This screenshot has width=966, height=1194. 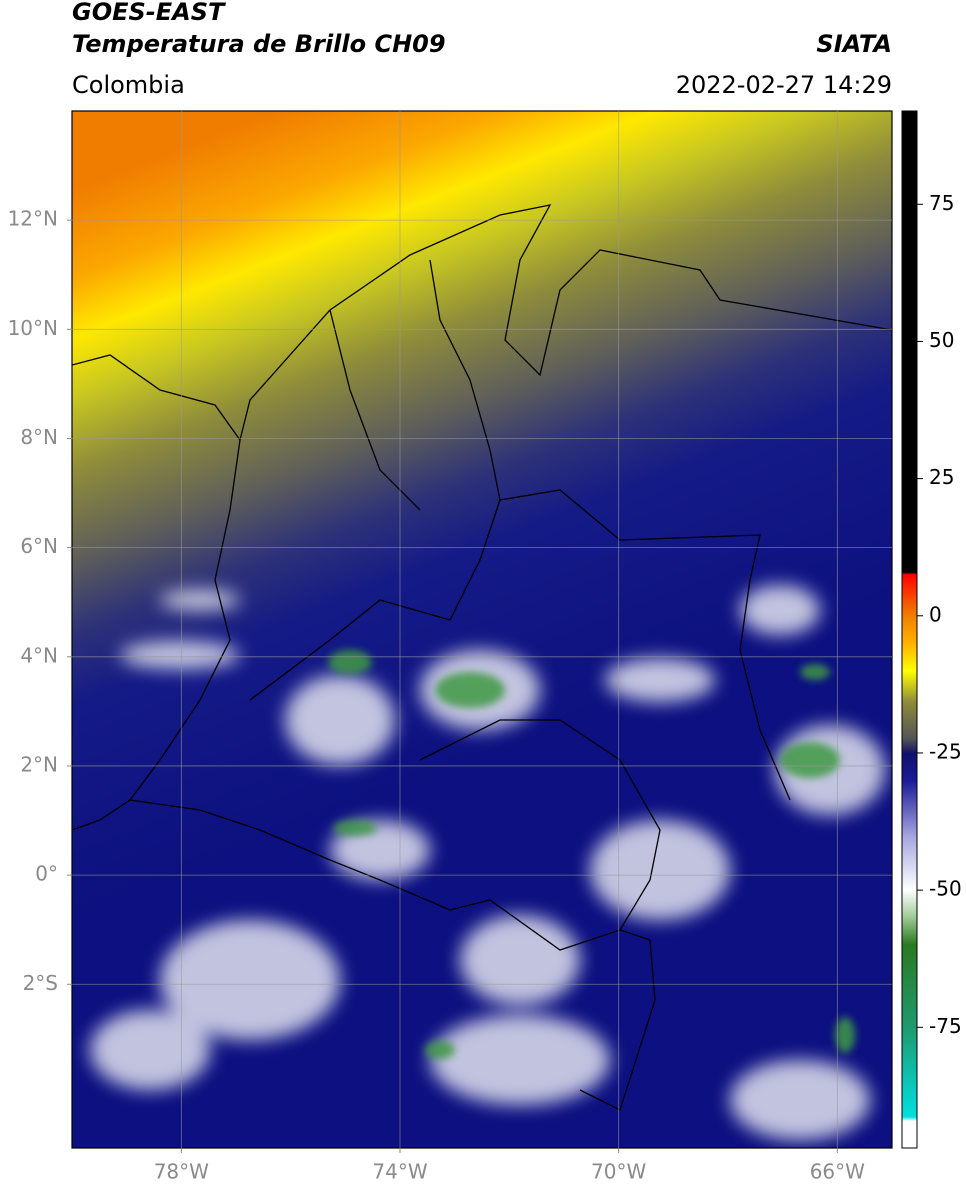 What do you see at coordinates (945, 889) in the screenshot?
I see `colorbar-tick-label: -50` at bounding box center [945, 889].